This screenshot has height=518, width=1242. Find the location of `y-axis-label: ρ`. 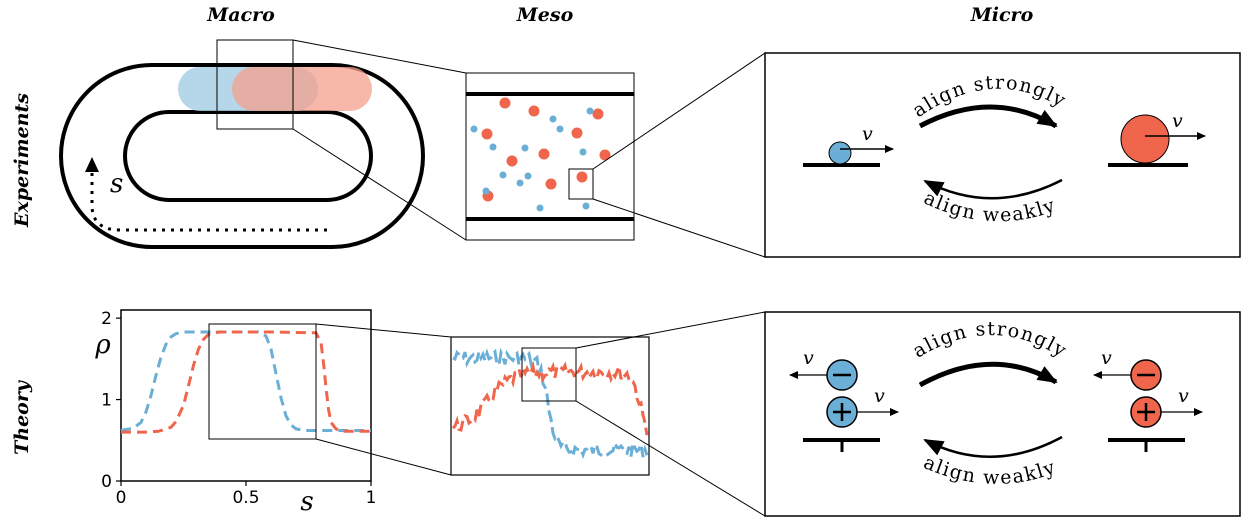

y-axis-label: ρ is located at coordinates (102, 345).